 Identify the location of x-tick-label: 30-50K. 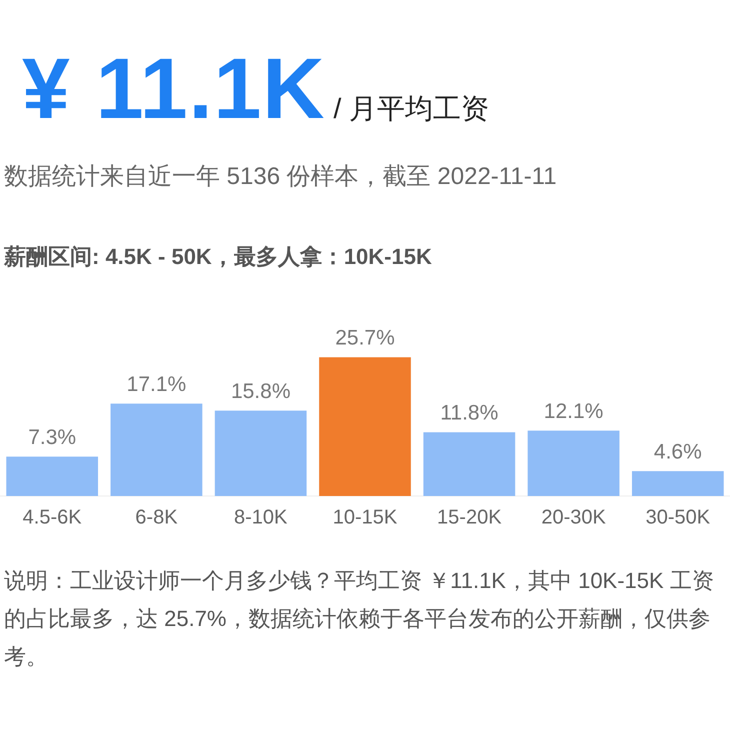
(678, 517).